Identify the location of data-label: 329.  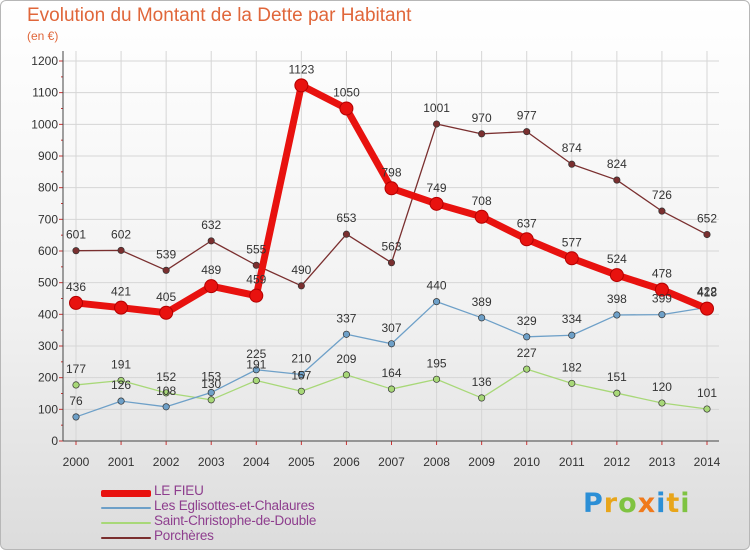
(527, 321).